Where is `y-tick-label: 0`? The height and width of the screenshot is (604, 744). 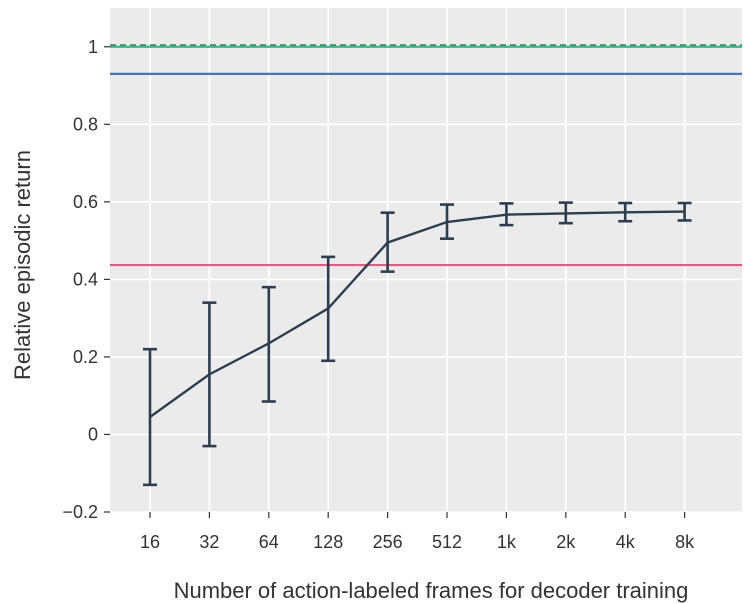 y-tick-label: 0 is located at coordinates (93, 434).